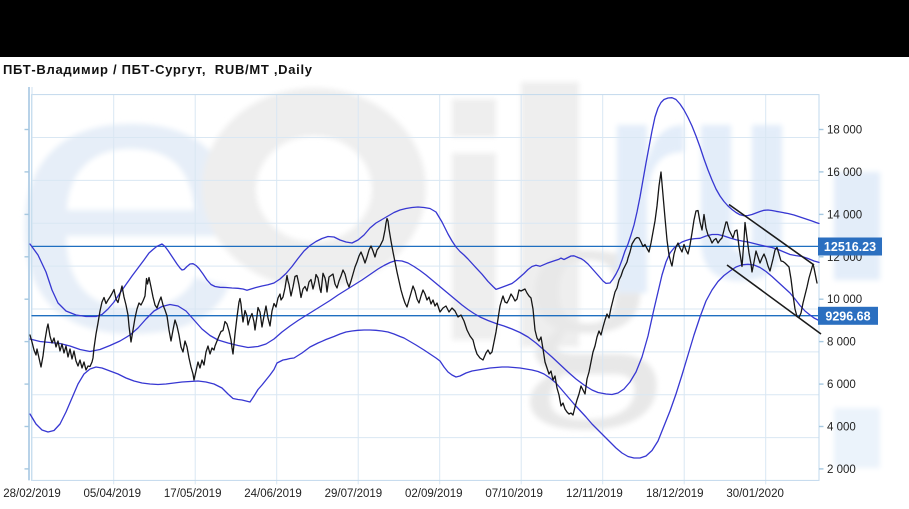 The image size is (909, 509). I want to click on svg-text: 02/09/2019, so click(434, 494).